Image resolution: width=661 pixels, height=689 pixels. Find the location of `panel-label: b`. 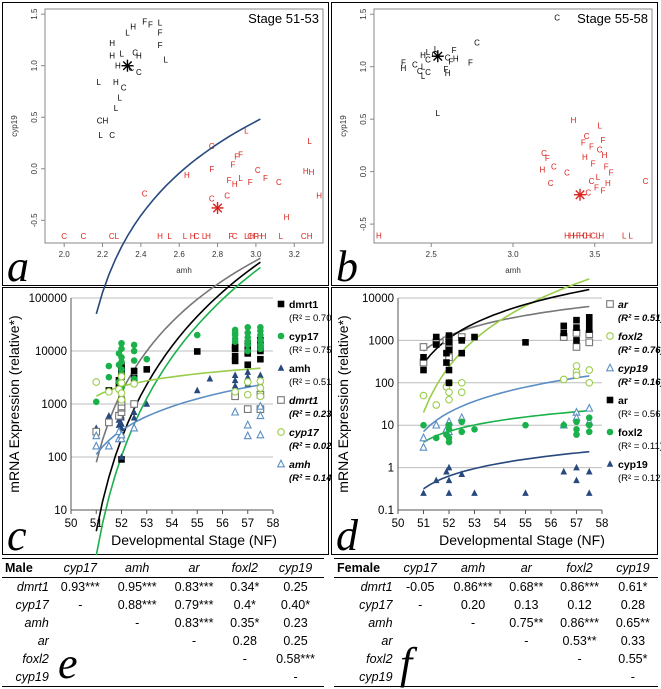

panel-label: b is located at coordinates (347, 266).